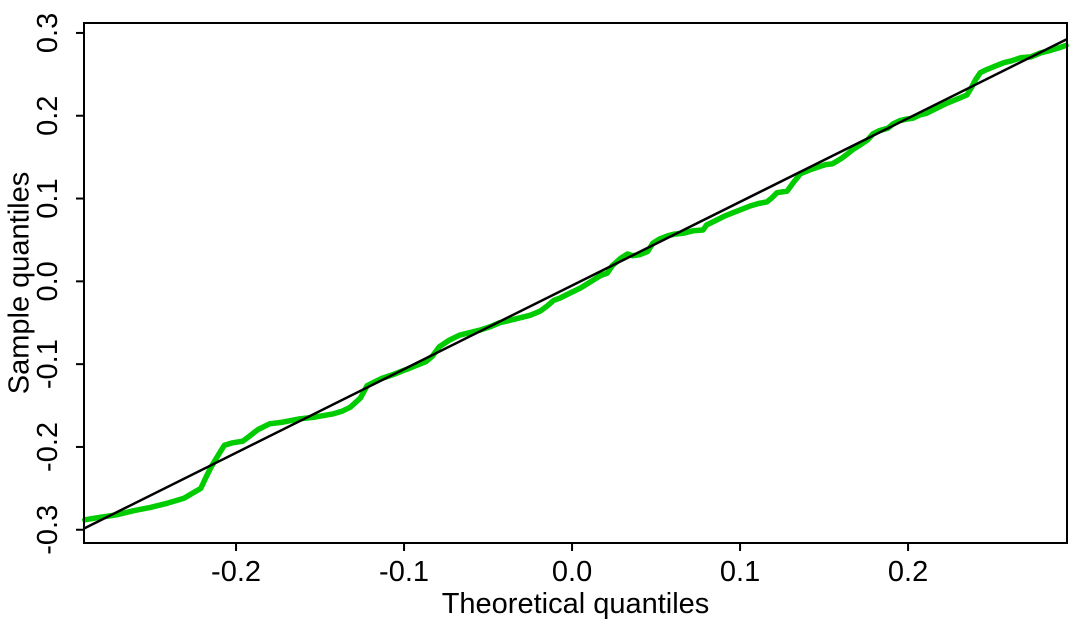 The image size is (1090, 627). What do you see at coordinates (404, 572) in the screenshot?
I see `x-axis-tick-label: -0.1` at bounding box center [404, 572].